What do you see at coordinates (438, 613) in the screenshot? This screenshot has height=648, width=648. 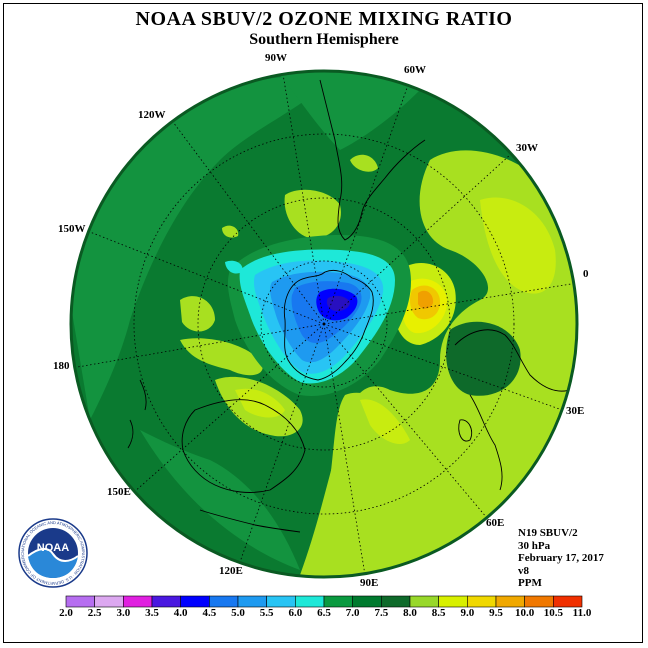 I see `colorbar-tick-label: 8.5` at bounding box center [438, 613].